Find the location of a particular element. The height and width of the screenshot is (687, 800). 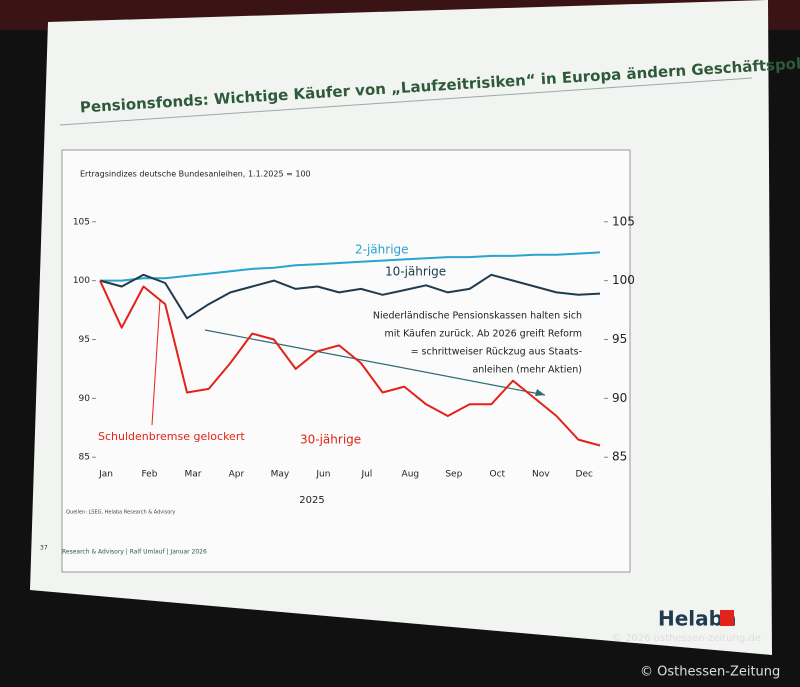

x-tick-label: Feb is located at coordinates (150, 475).